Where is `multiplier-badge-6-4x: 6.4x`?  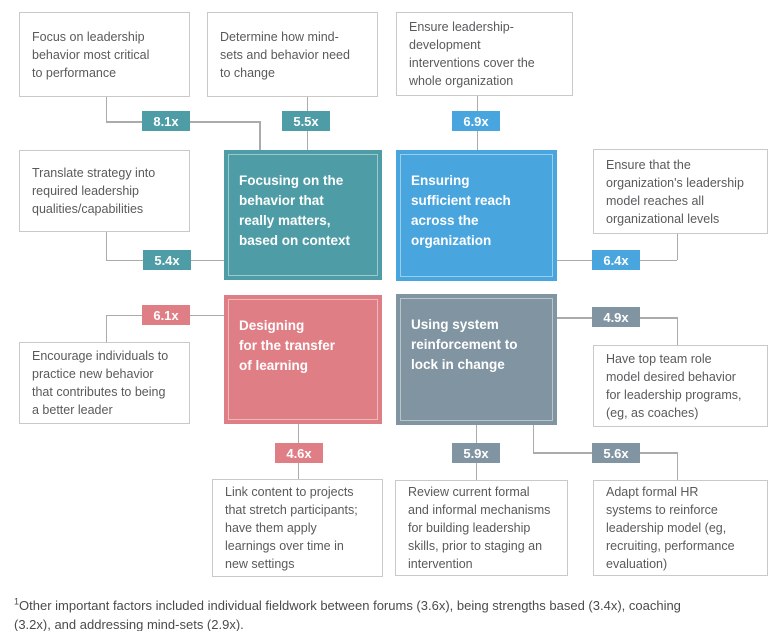 multiplier-badge-6-4x: 6.4x is located at coordinates (616, 260).